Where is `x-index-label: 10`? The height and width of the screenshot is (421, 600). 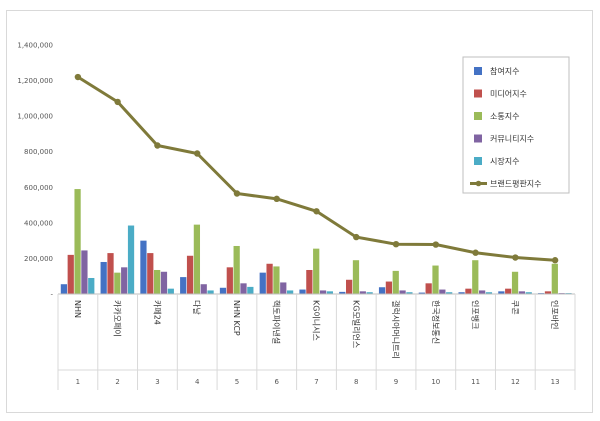 x-index-label: 10 is located at coordinates (435, 382).